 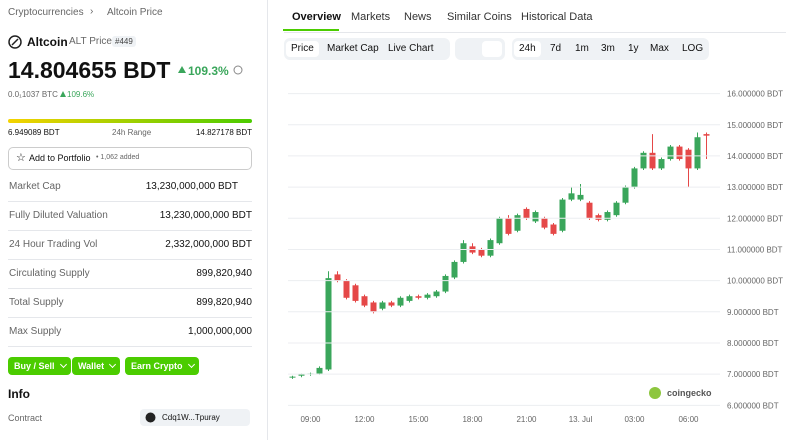 What do you see at coordinates (130, 187) in the screenshot?
I see `stat-row: Market Cap 13,230,000,000 BDT` at bounding box center [130, 187].